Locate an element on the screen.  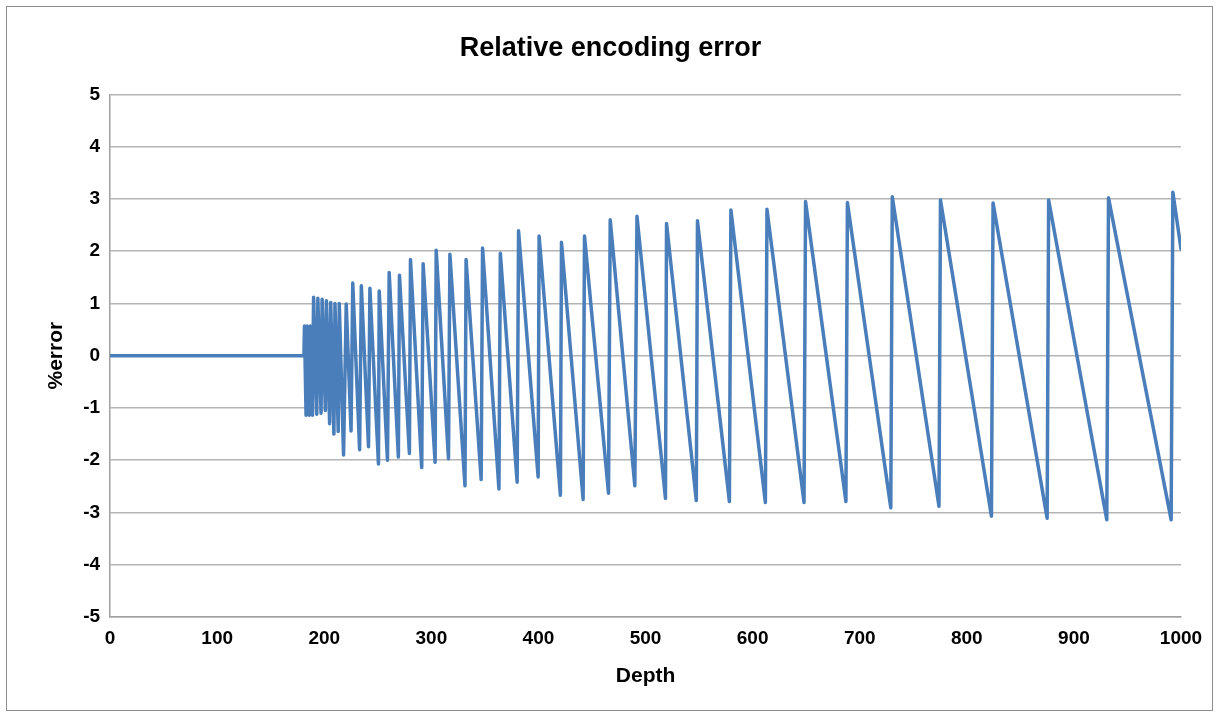
x-axis-title: Depth is located at coordinates (645, 675).